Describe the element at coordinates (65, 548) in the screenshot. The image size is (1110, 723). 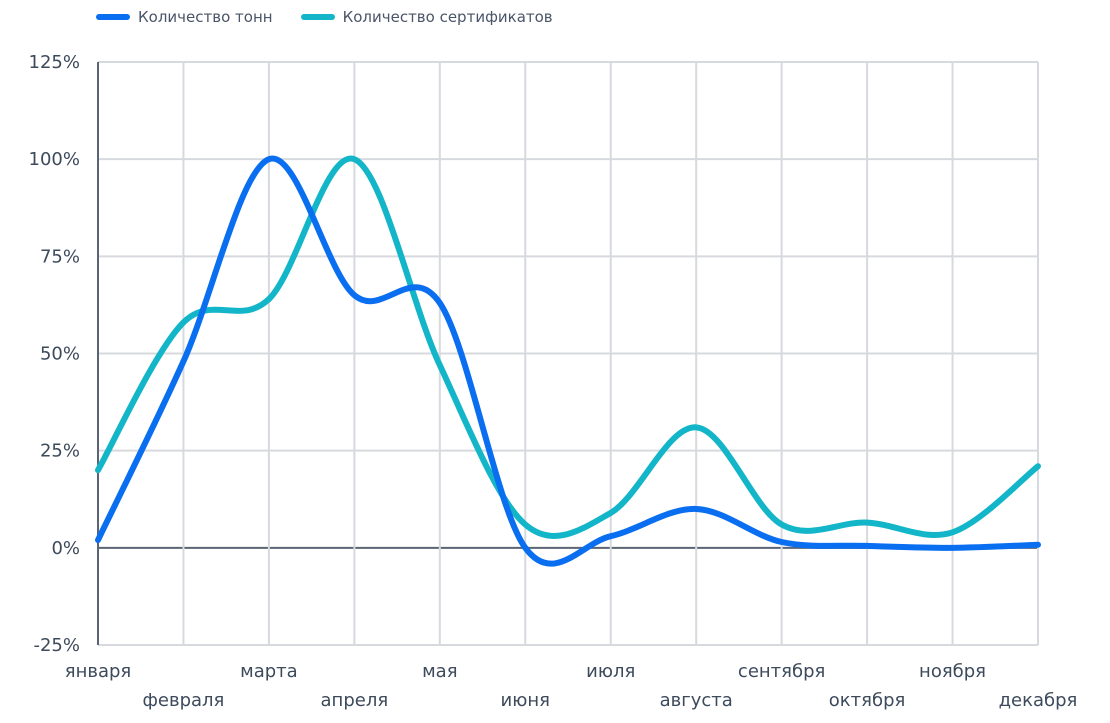
I see `y-tick-label: 0%` at that location.